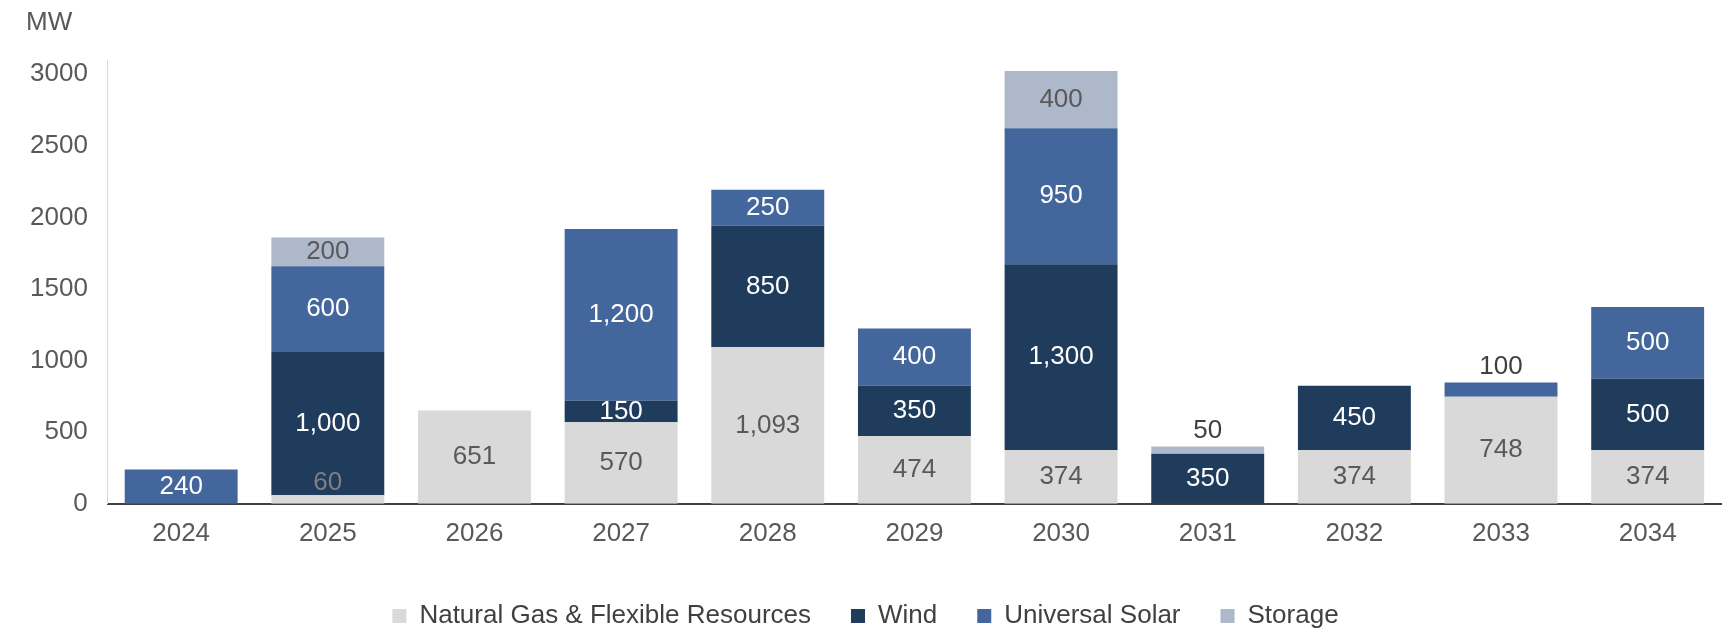 This screenshot has height=639, width=1731. What do you see at coordinates (1501, 531) in the screenshot?
I see `x-tick-label: 2033` at bounding box center [1501, 531].